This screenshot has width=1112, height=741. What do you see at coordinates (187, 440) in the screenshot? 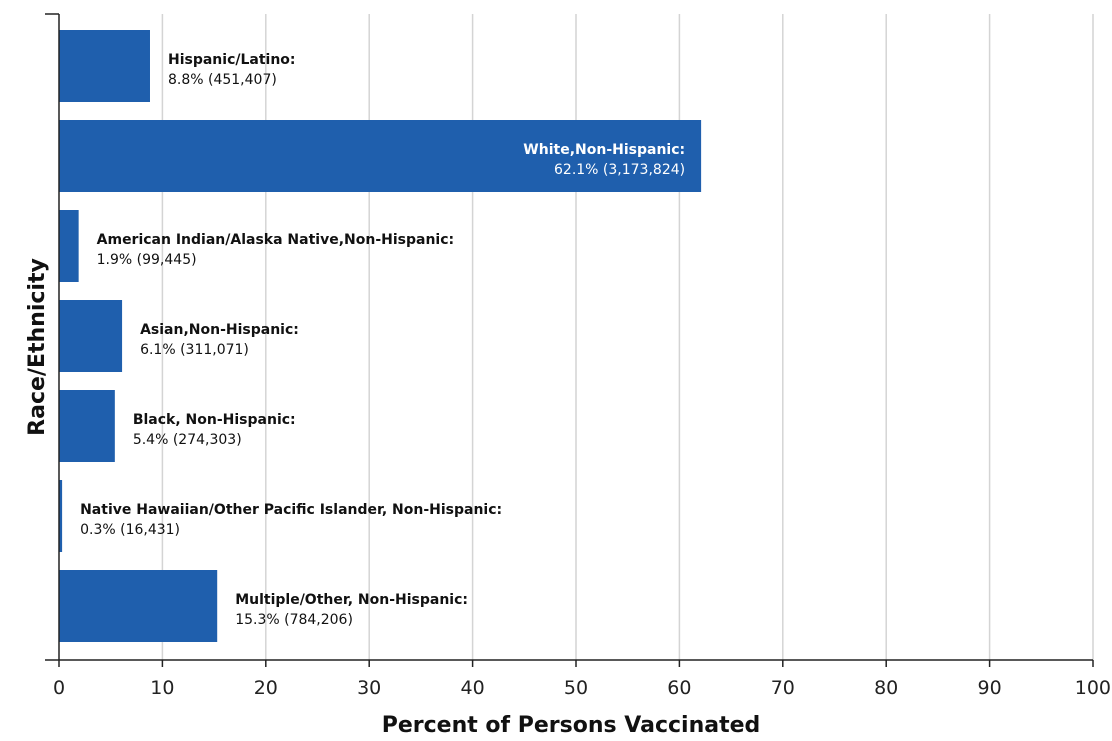
I see `bar-value-label: 5.4% (274,303)` at bounding box center [187, 440].